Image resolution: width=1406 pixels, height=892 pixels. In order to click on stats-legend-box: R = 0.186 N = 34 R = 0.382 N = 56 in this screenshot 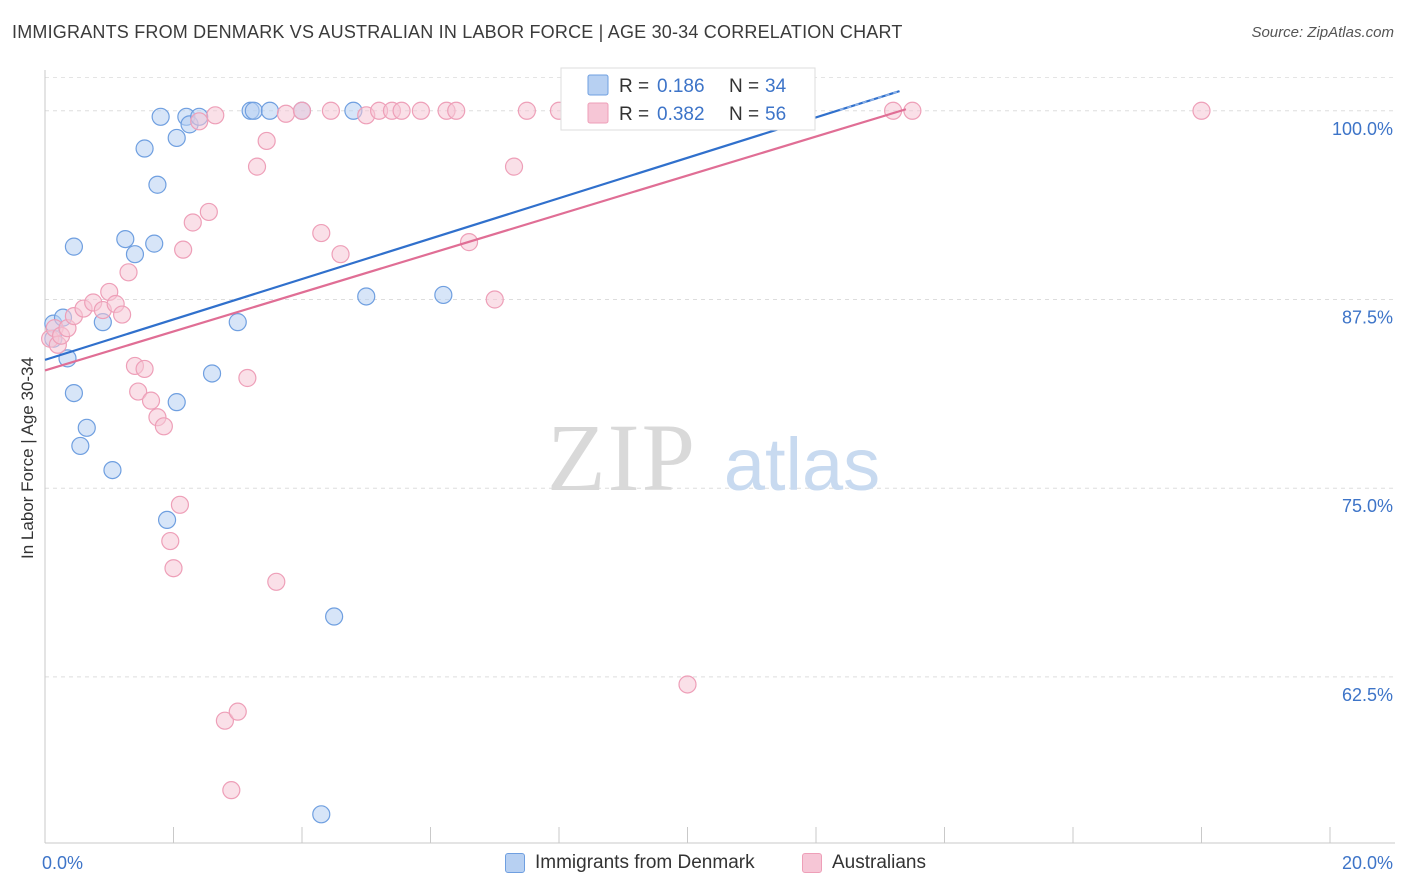, I will do `click(688, 99)`.